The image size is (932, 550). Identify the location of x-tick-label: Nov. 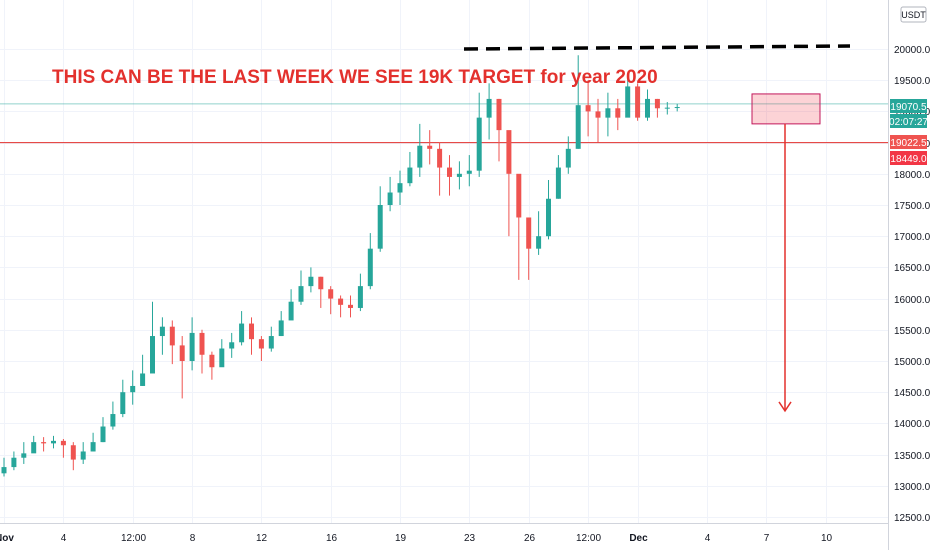
(7, 538).